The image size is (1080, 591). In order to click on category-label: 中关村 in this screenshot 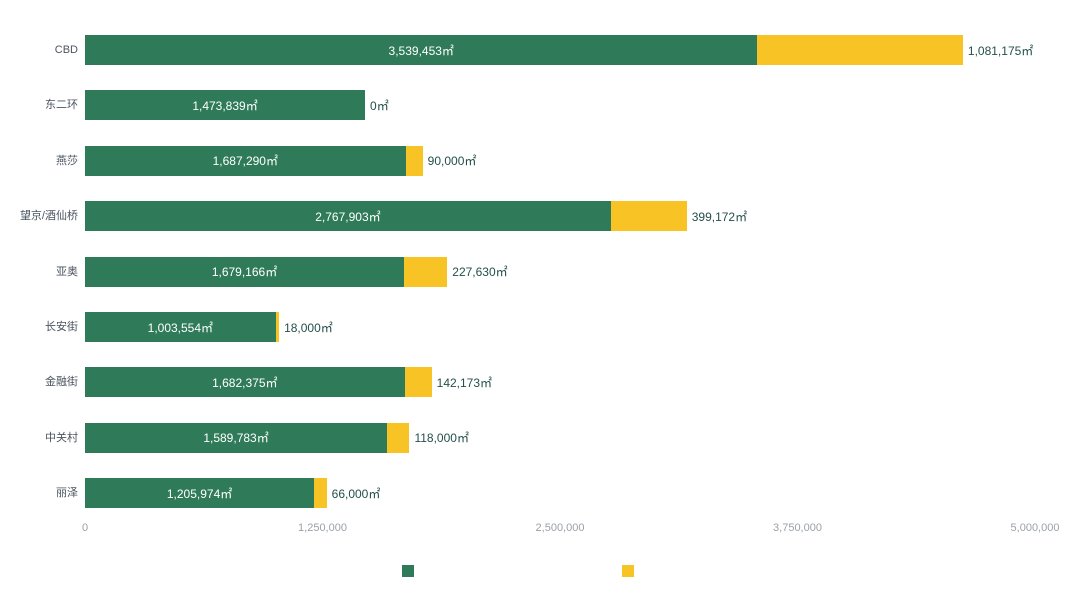, I will do `click(61, 437)`.